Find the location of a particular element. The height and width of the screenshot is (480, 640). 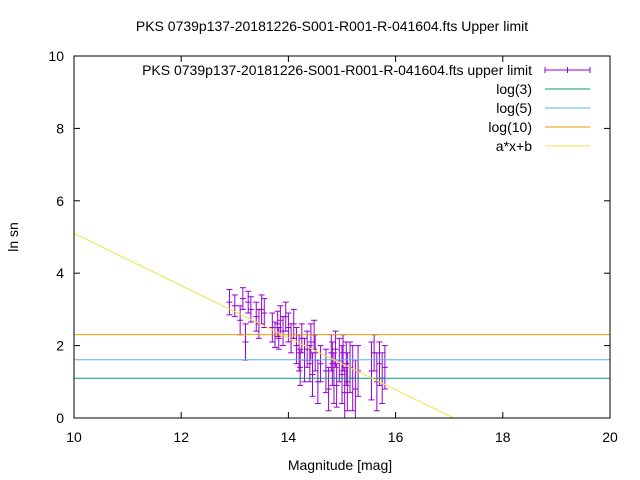

legend-label: log(5) is located at coordinates (514, 108).